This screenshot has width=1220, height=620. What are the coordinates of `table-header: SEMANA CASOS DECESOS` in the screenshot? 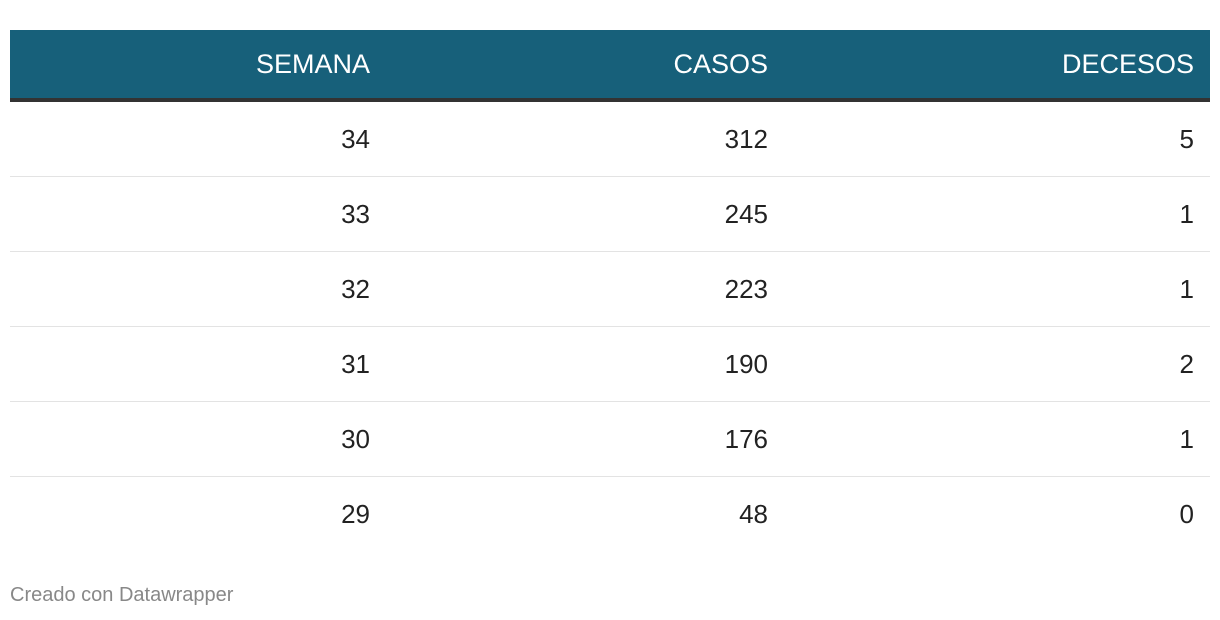 It's located at (610, 66).